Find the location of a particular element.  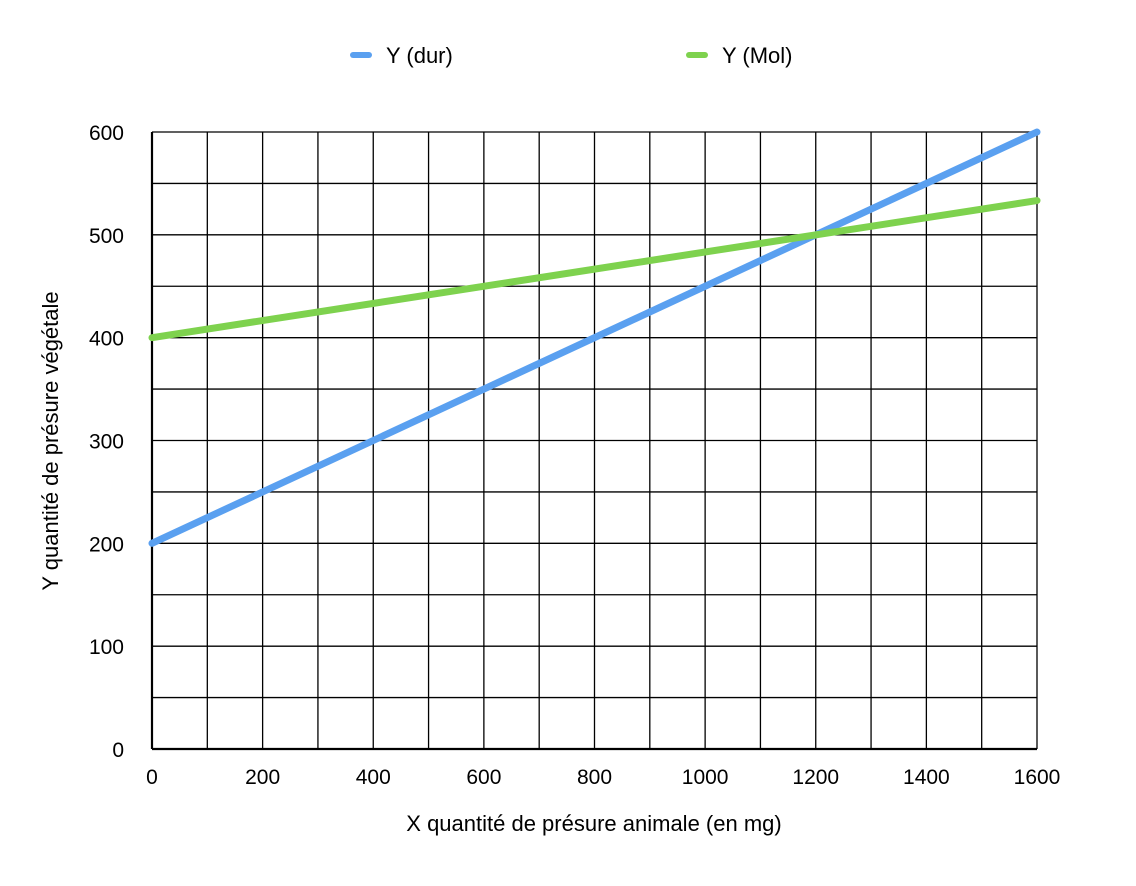

y-tick-labels: 0 100 200 300 400 500 600 is located at coordinates (106, 442).